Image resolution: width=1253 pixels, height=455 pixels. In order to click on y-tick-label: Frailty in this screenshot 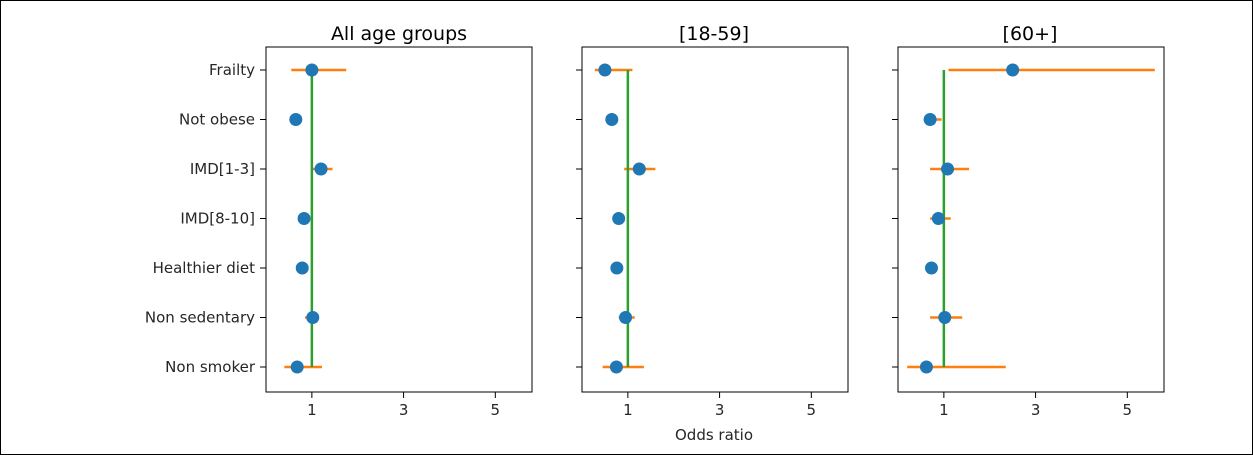, I will do `click(232, 70)`.